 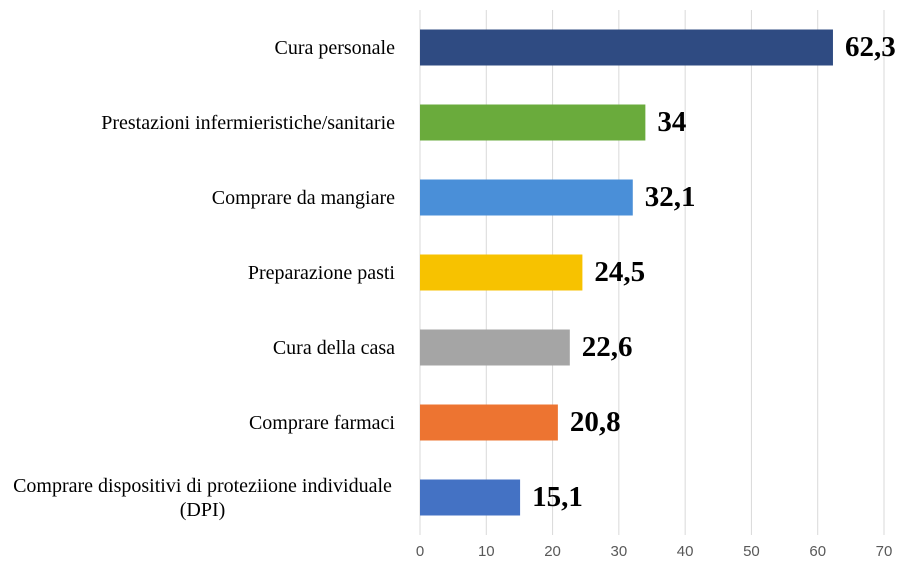 What do you see at coordinates (248, 122) in the screenshot?
I see `category-label: Prestazioni infermieristiche/sanitarie` at bounding box center [248, 122].